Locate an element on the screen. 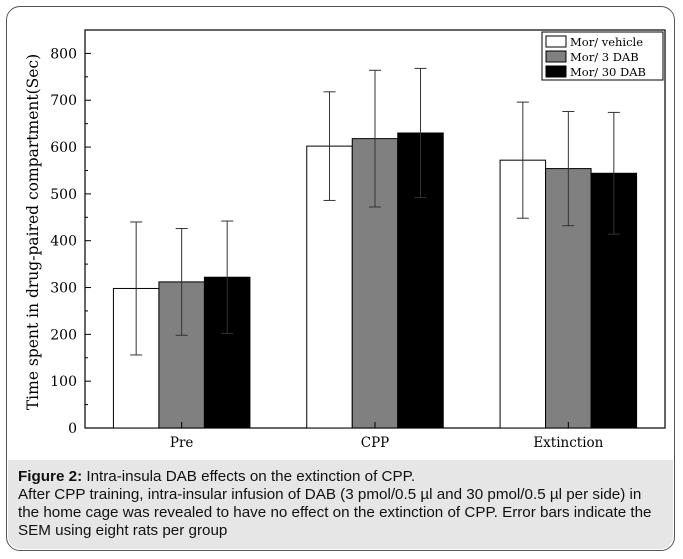 The image size is (683, 559). y-tick-label: 400 is located at coordinates (63, 242).